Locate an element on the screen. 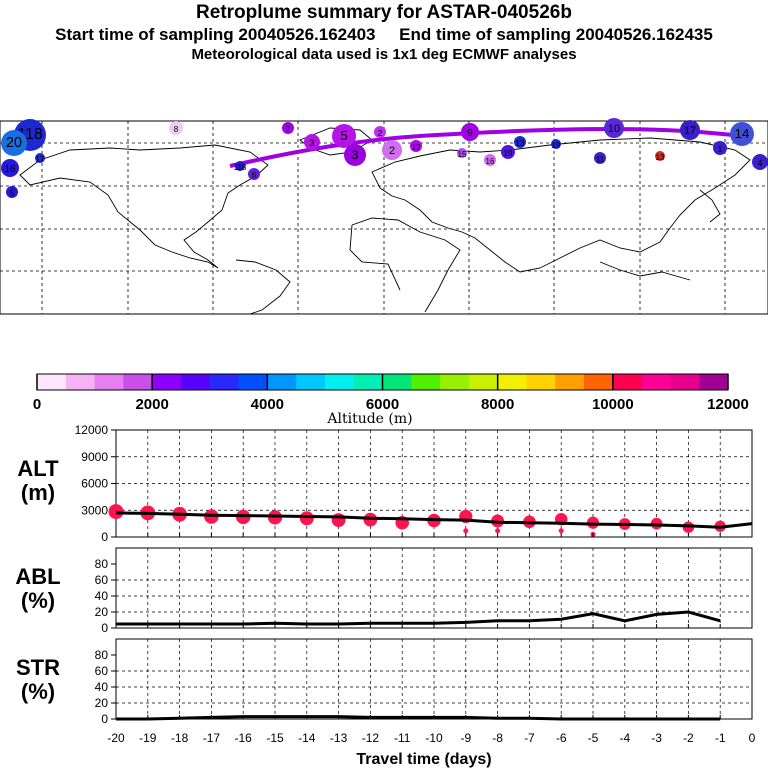 The image size is (768, 768). plume-marker-label: 8 is located at coordinates (176, 129).